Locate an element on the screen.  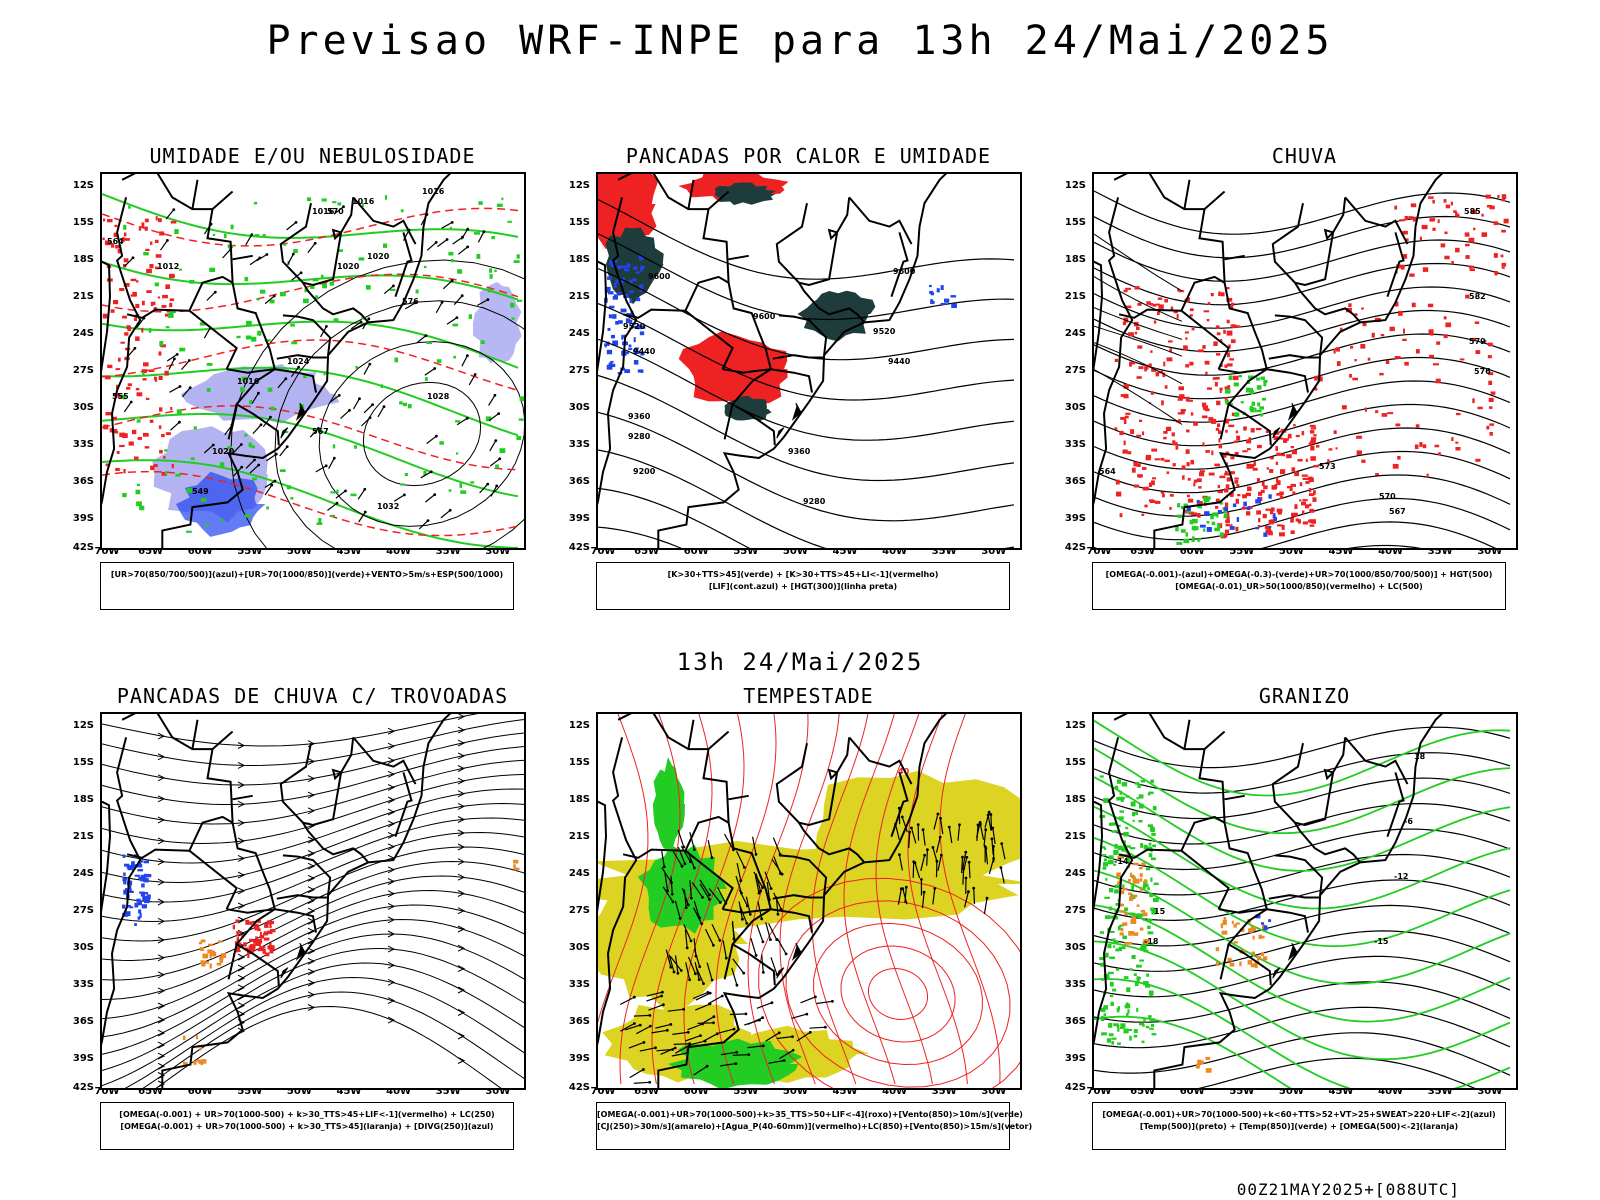
omega-area-blue is located at coordinates (1231, 515).